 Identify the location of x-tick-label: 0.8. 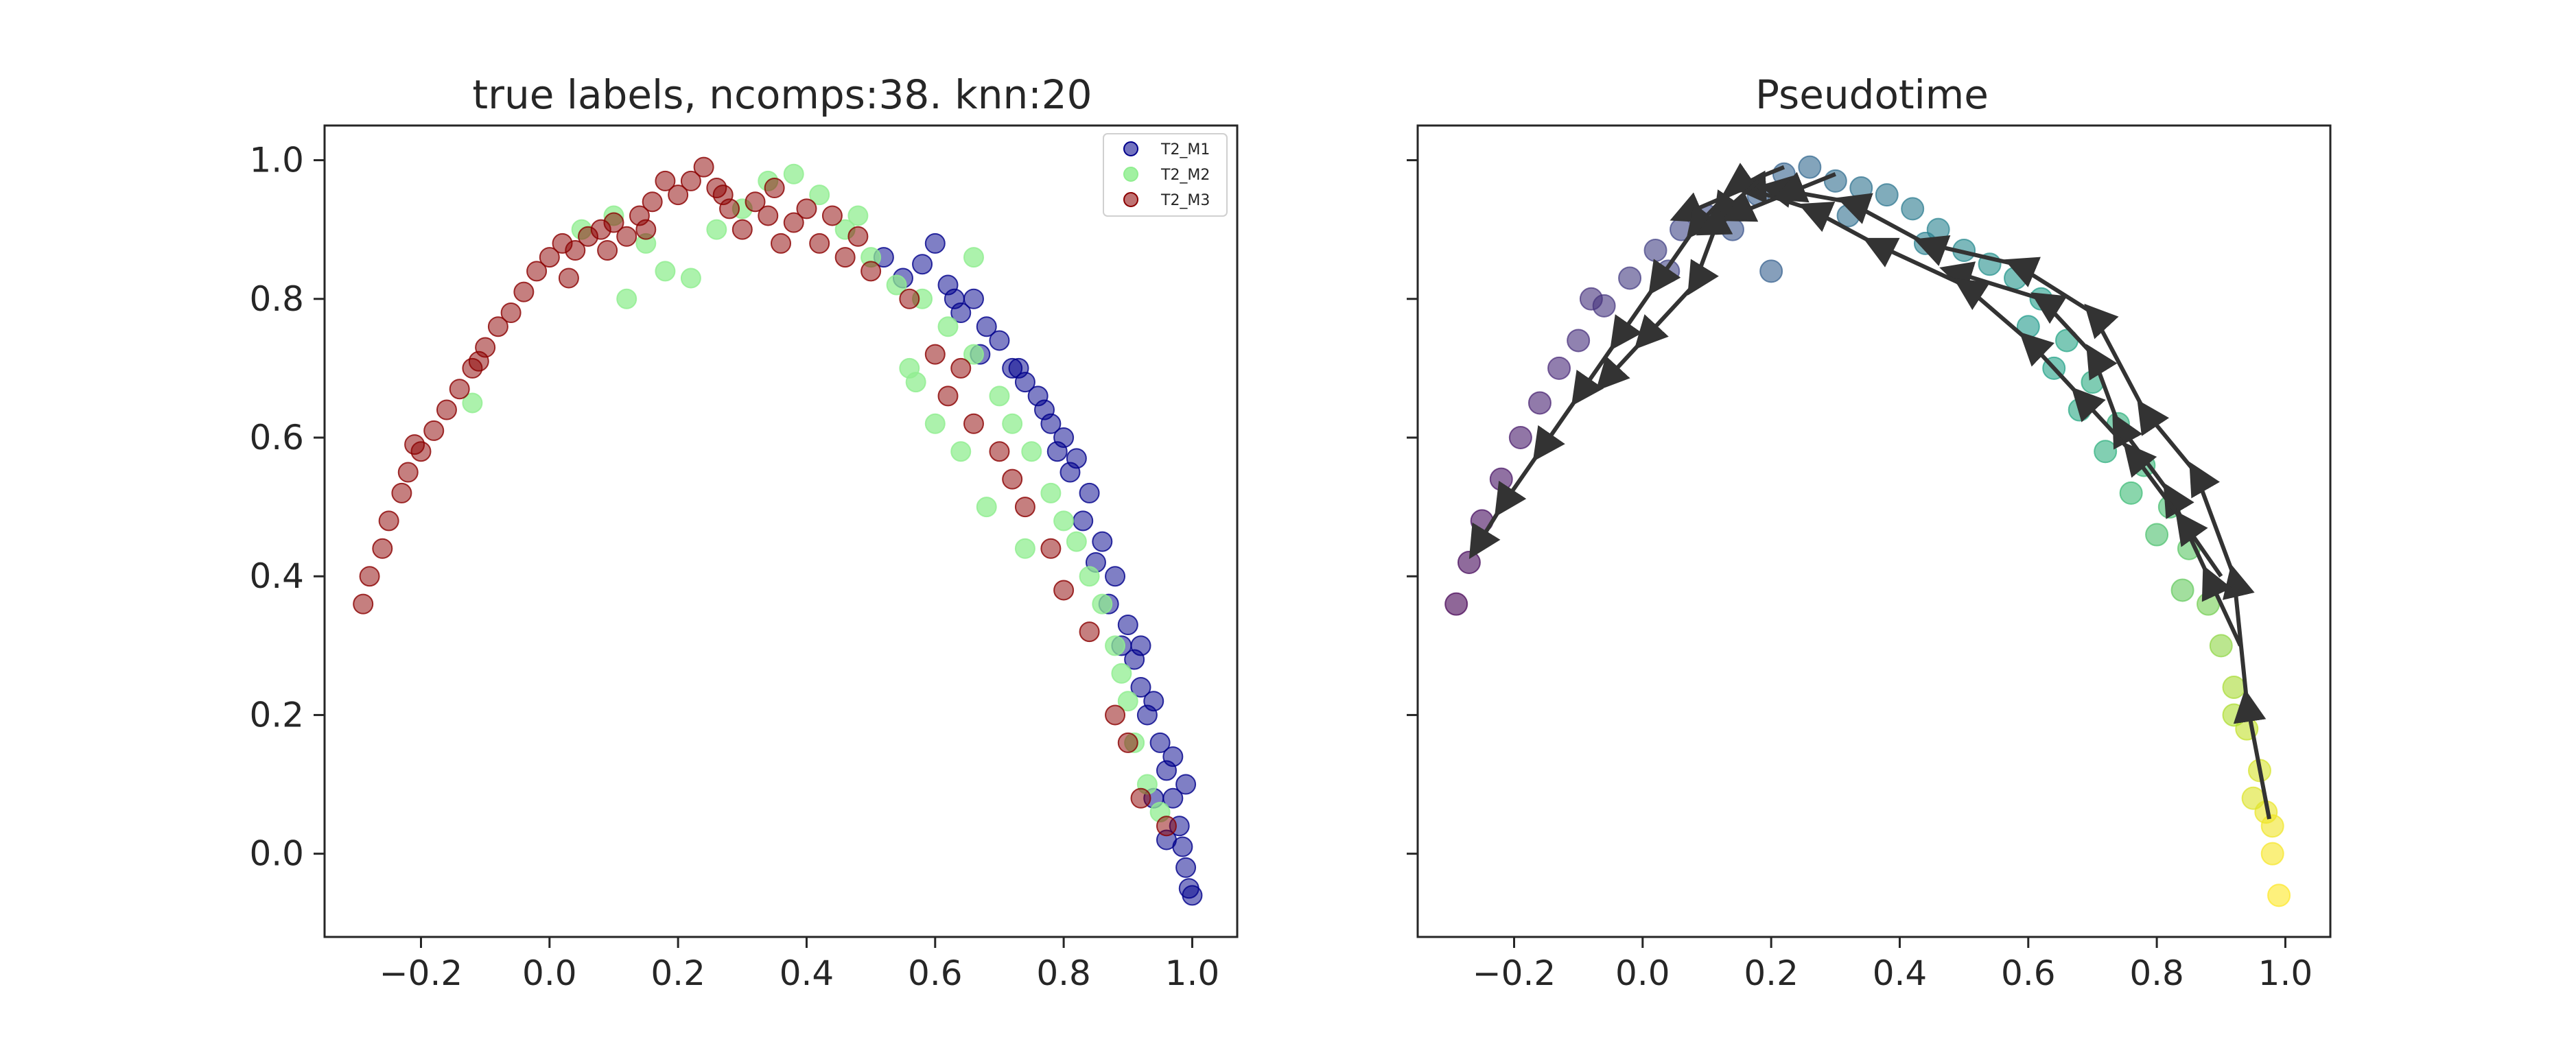
(2156, 973).